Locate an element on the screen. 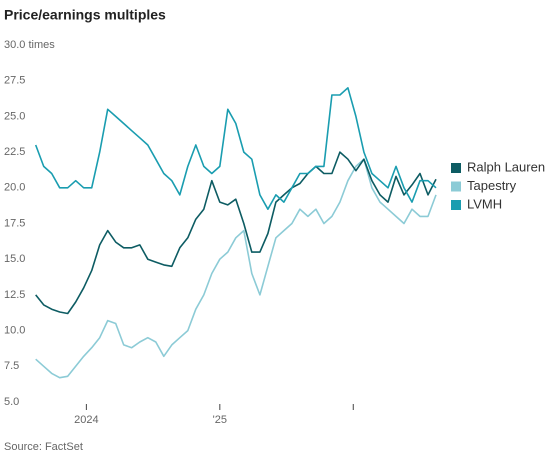  source-note: Source: FactSet is located at coordinates (43, 447).